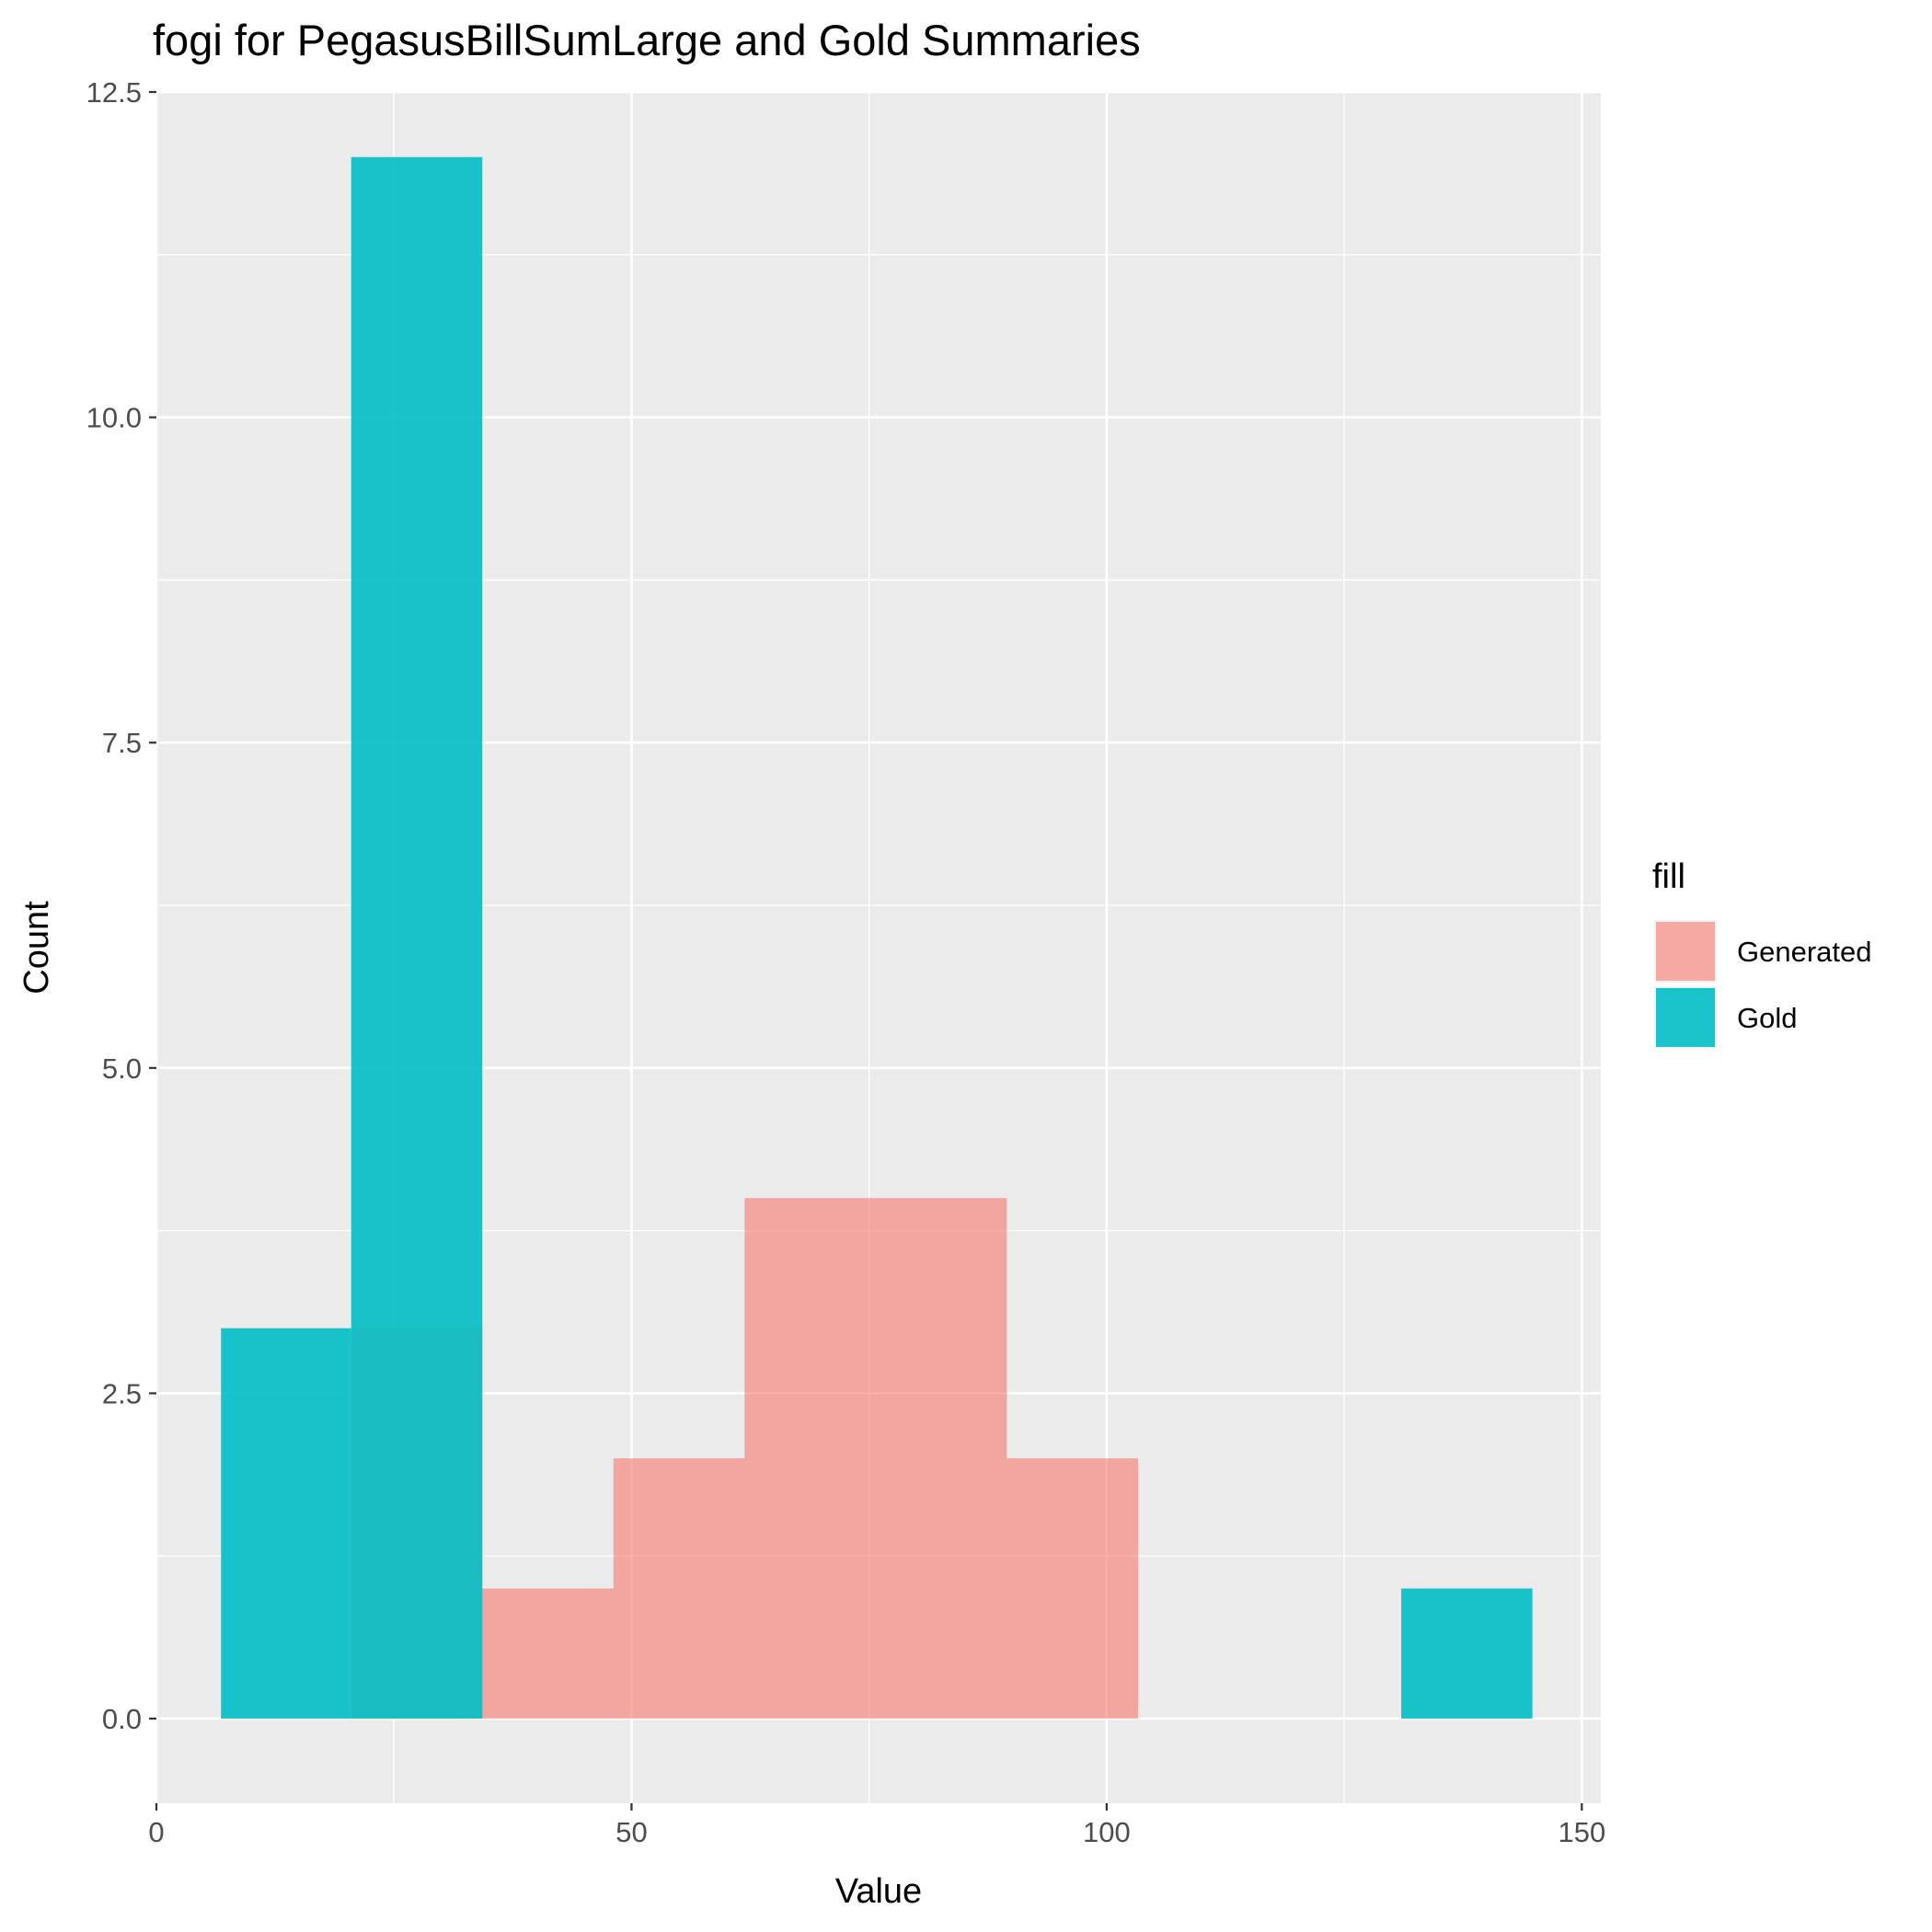 Image resolution: width=1932 pixels, height=1932 pixels. Describe the element at coordinates (1804, 952) in the screenshot. I see `legend-label-generated: Generated` at that location.